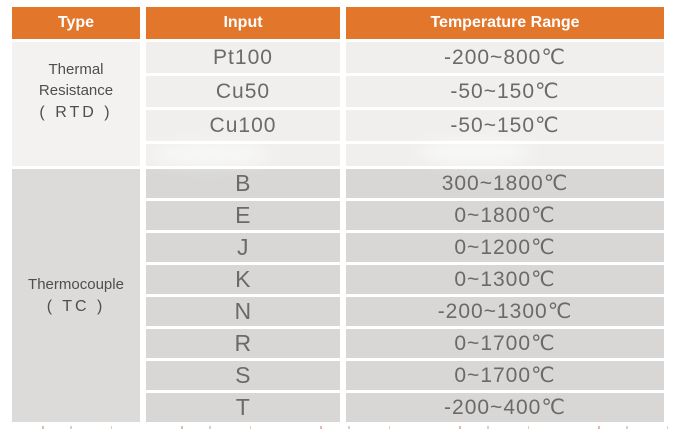  Describe the element at coordinates (243, 125) in the screenshot. I see `input-cell-cu100: Cu100` at that location.